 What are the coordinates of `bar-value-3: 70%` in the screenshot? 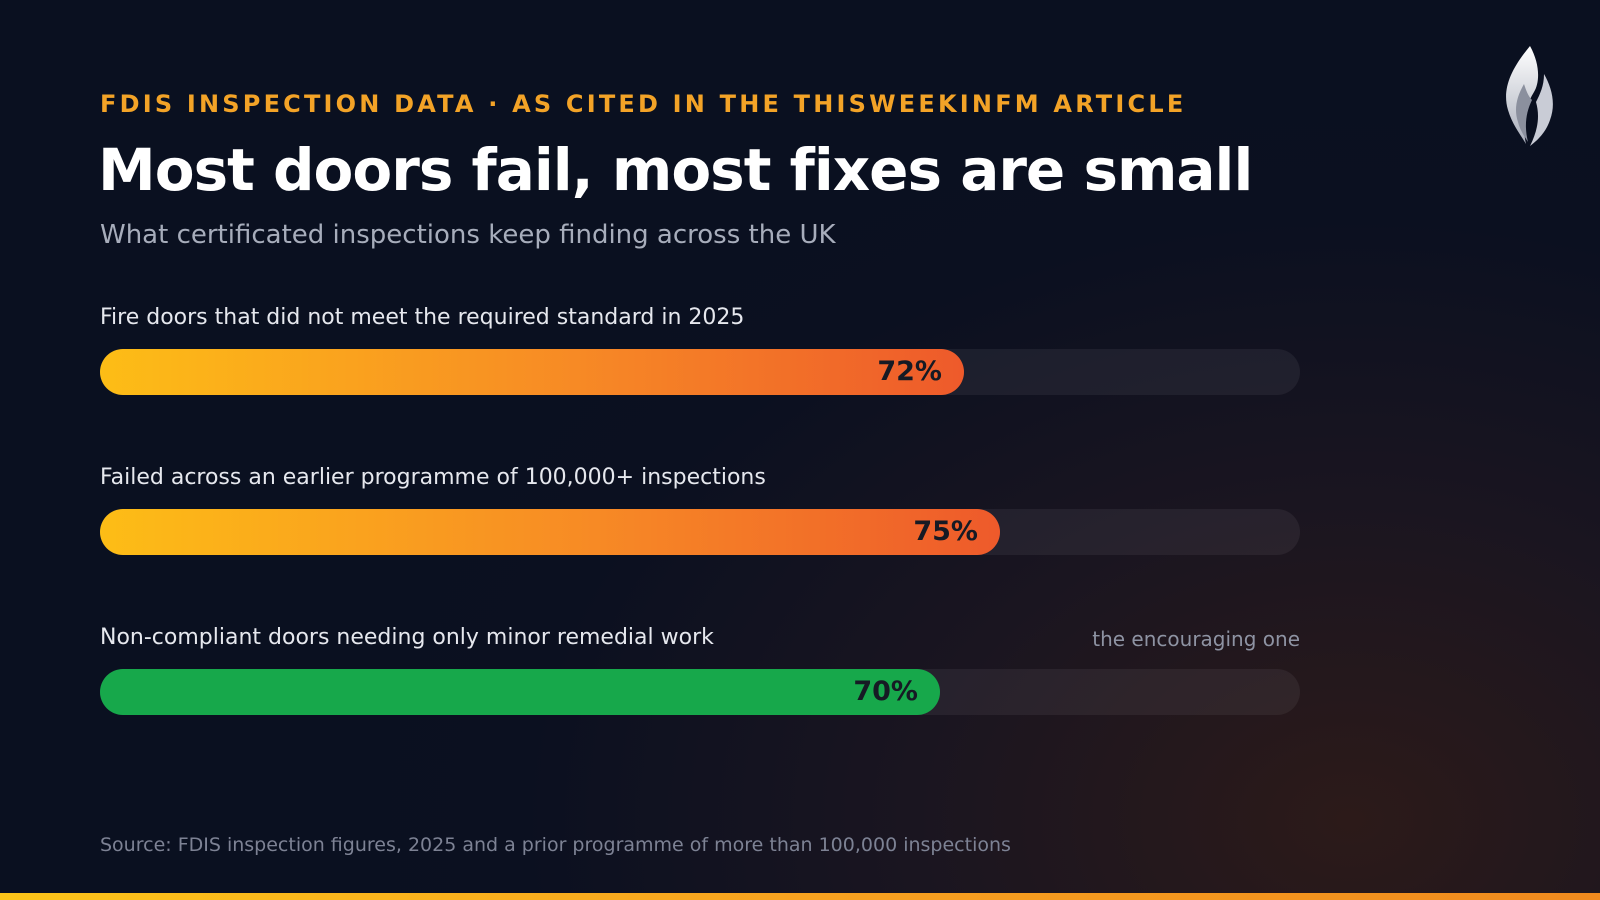 It's located at (885, 691).